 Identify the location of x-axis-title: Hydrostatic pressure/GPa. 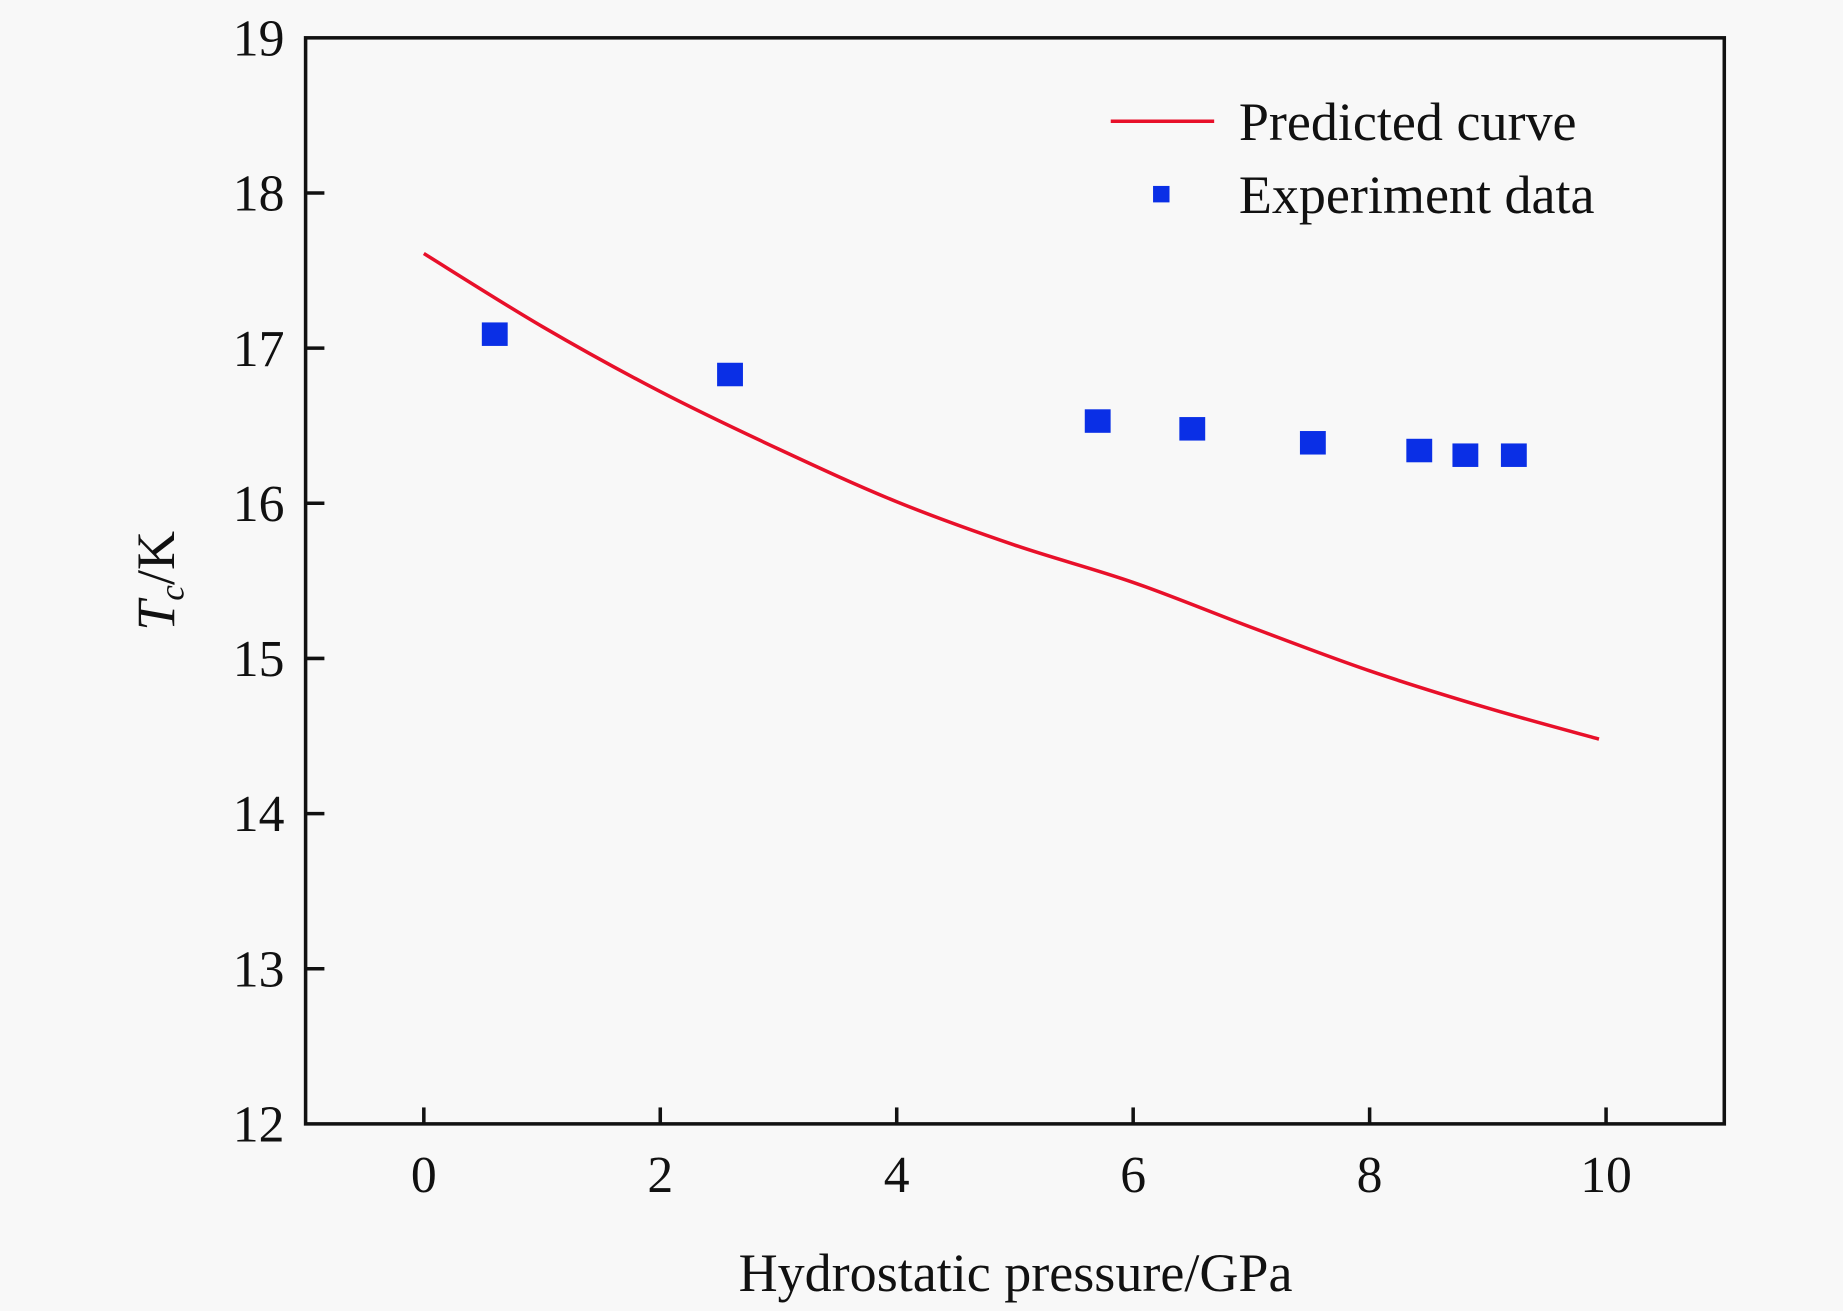
(1016, 1273).